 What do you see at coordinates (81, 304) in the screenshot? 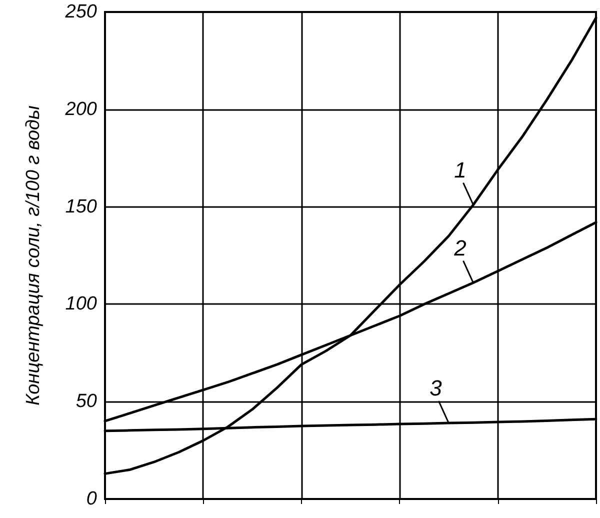
I see `y-tick-label: 100` at bounding box center [81, 304].